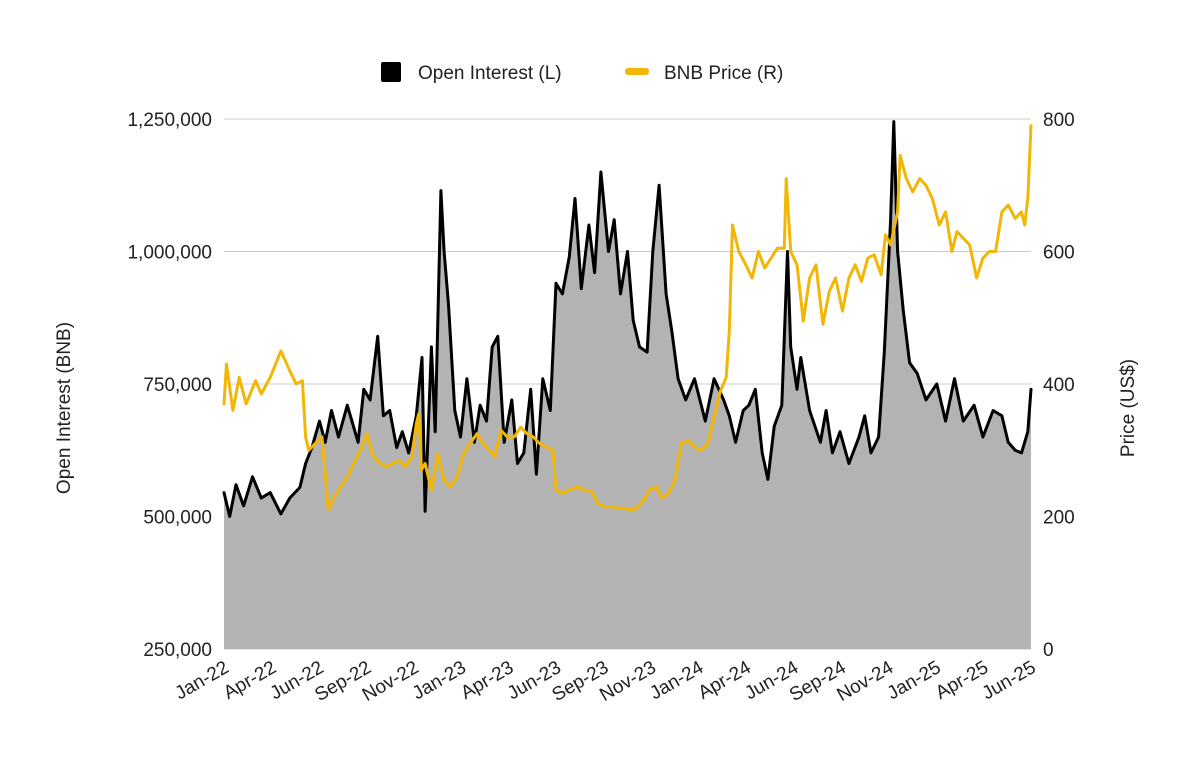  I want to click on x-tick-label: Jan-22, so click(202, 680).